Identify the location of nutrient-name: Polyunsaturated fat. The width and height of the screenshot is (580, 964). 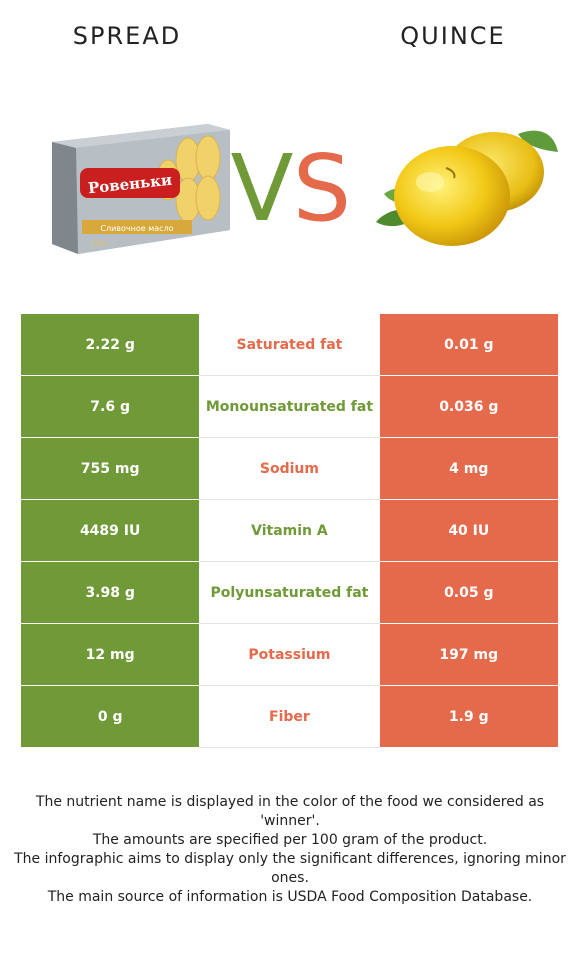
(289, 592).